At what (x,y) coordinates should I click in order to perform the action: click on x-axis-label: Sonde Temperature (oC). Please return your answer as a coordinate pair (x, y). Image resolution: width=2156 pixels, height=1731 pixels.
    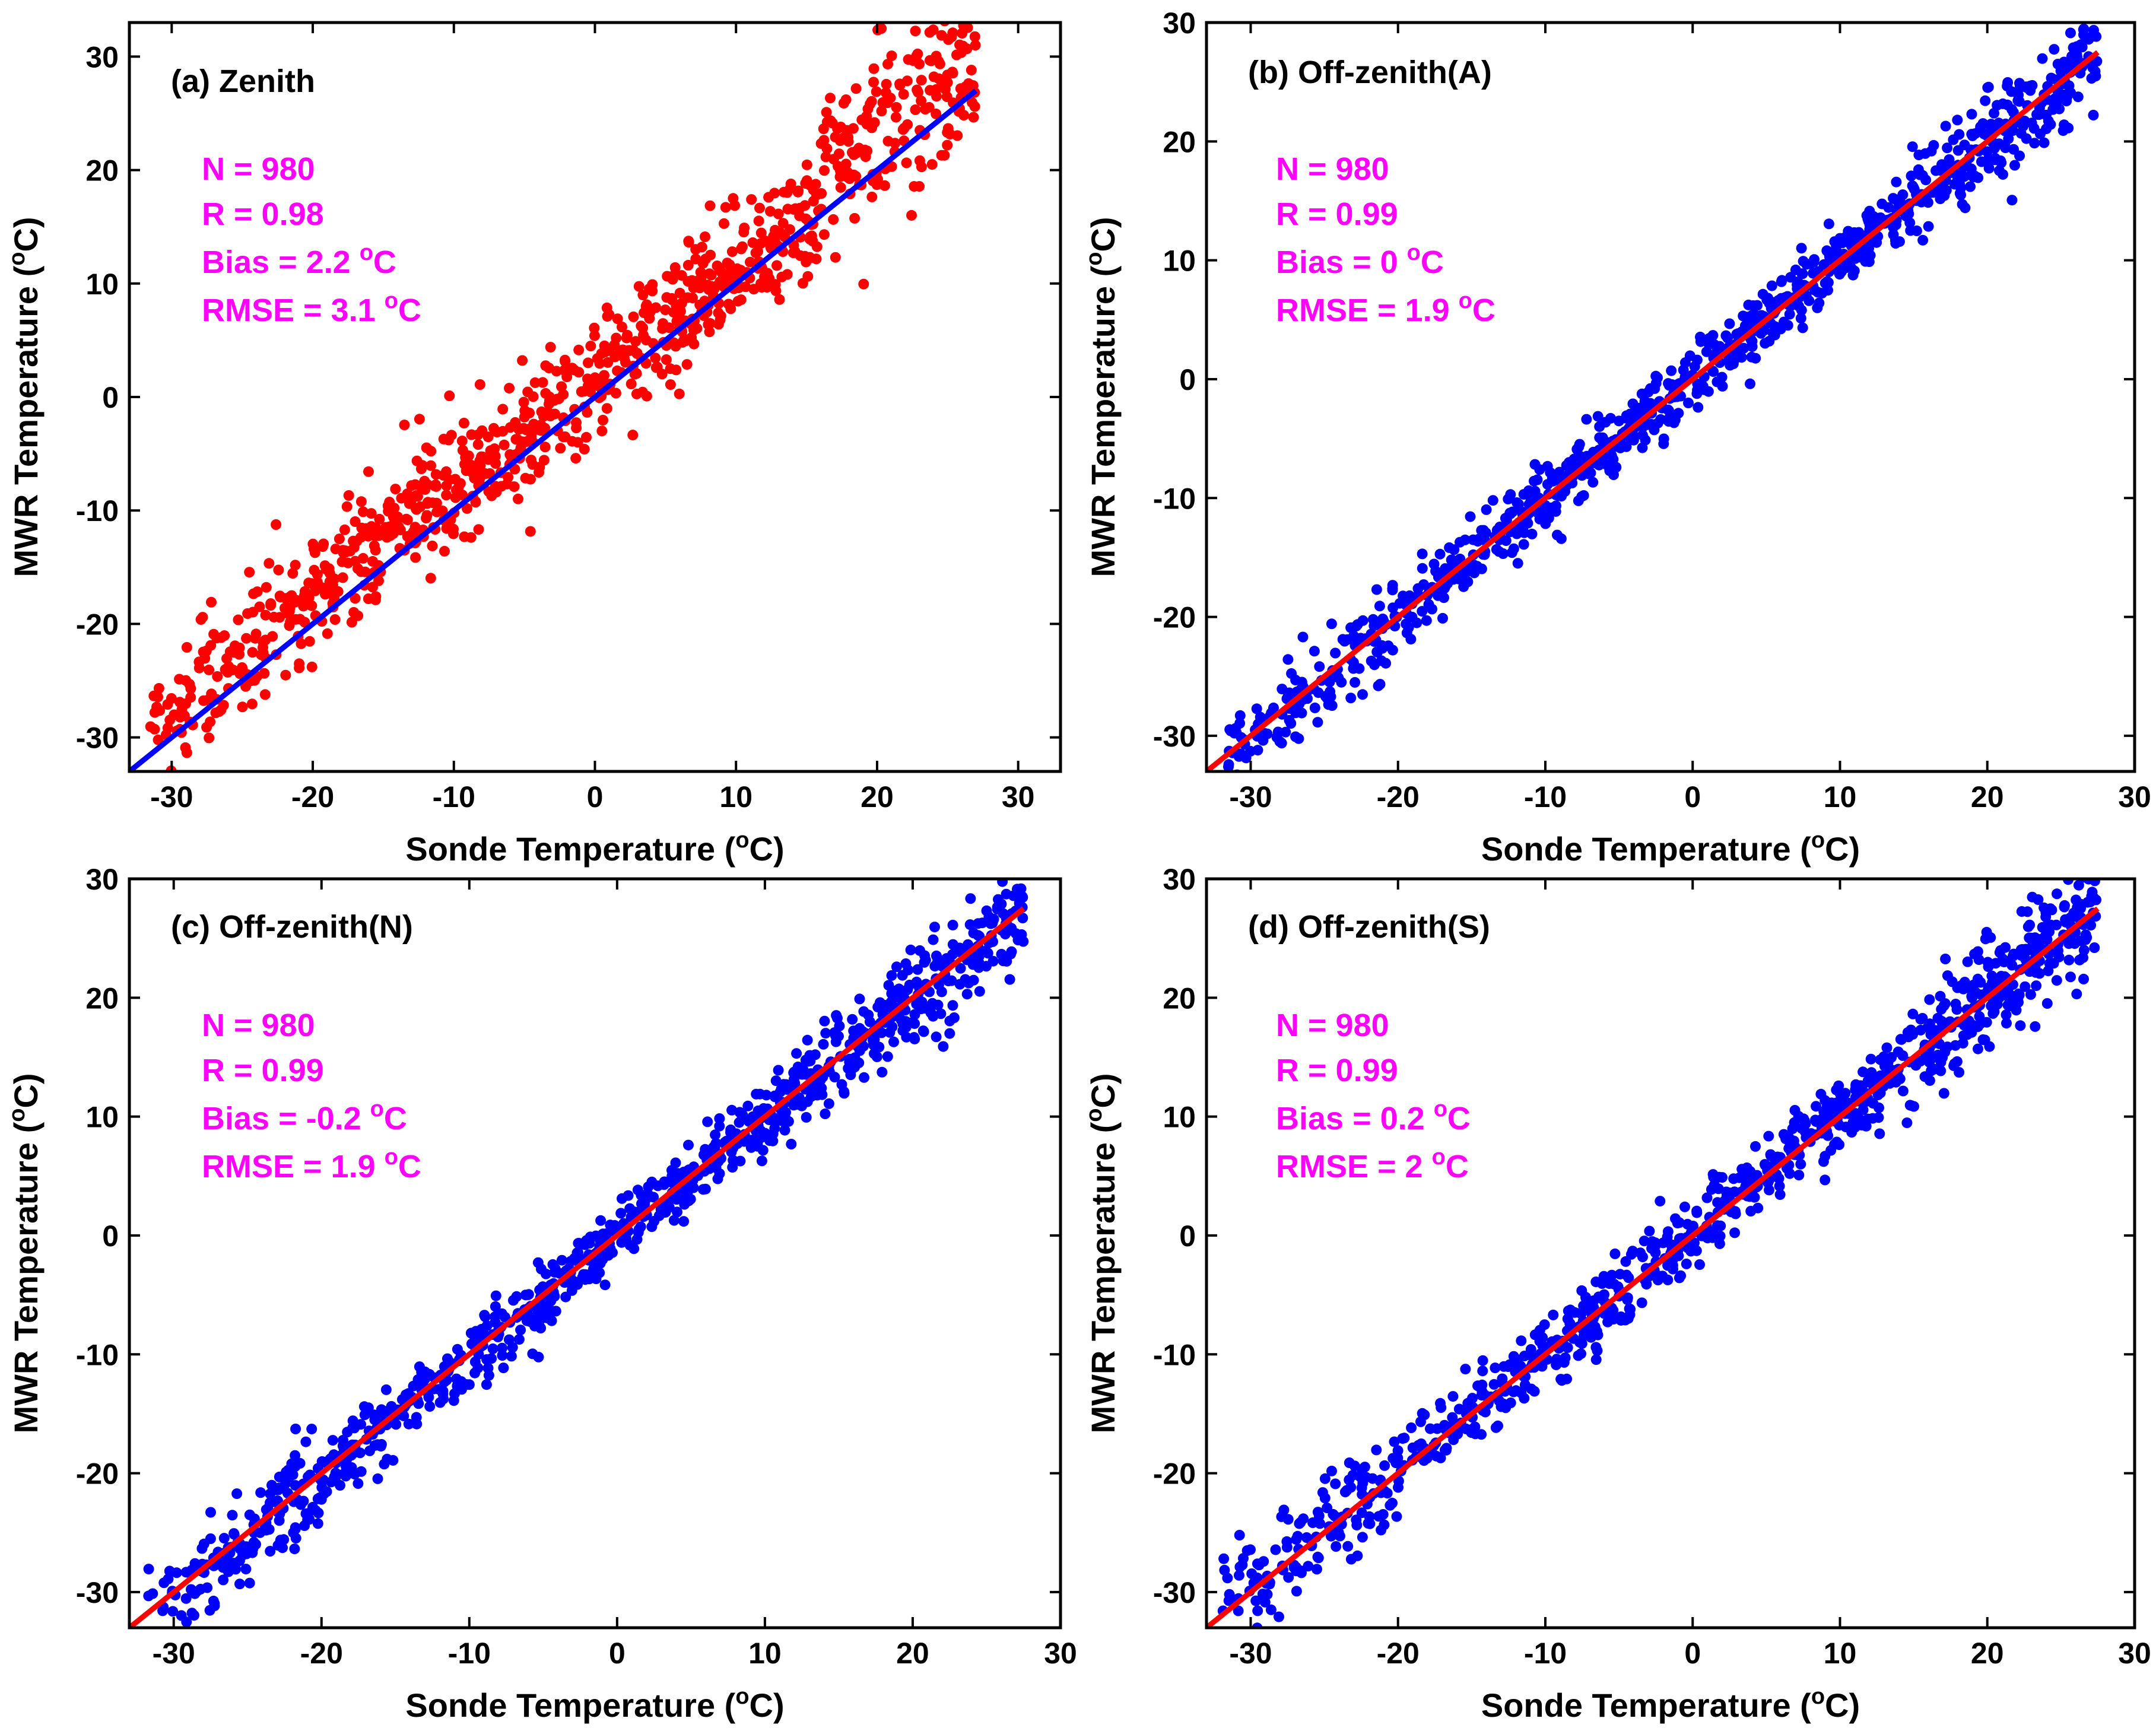
    Looking at the image, I should click on (1670, 848).